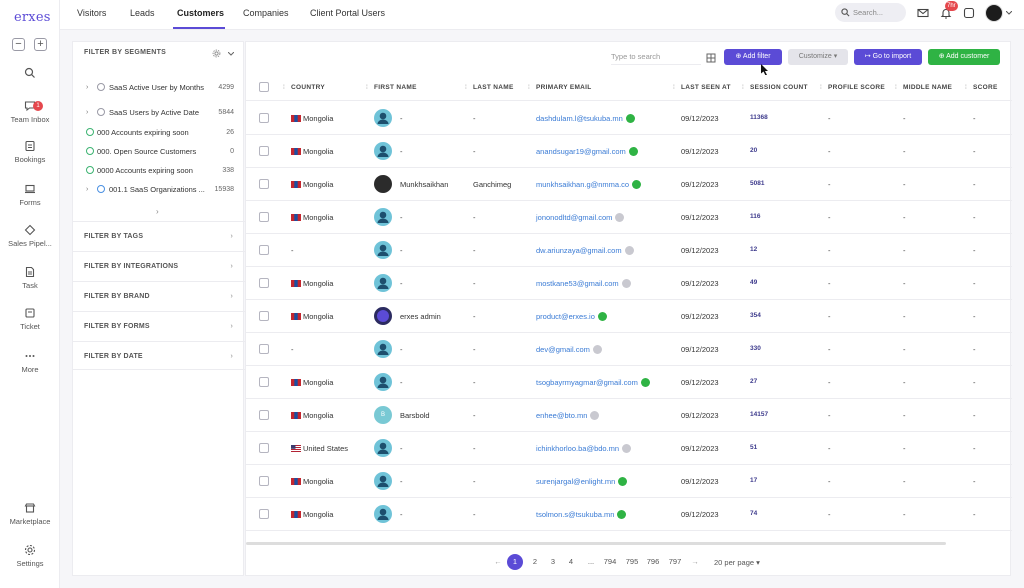  I want to click on tab-customers: Customers, so click(201, 13).